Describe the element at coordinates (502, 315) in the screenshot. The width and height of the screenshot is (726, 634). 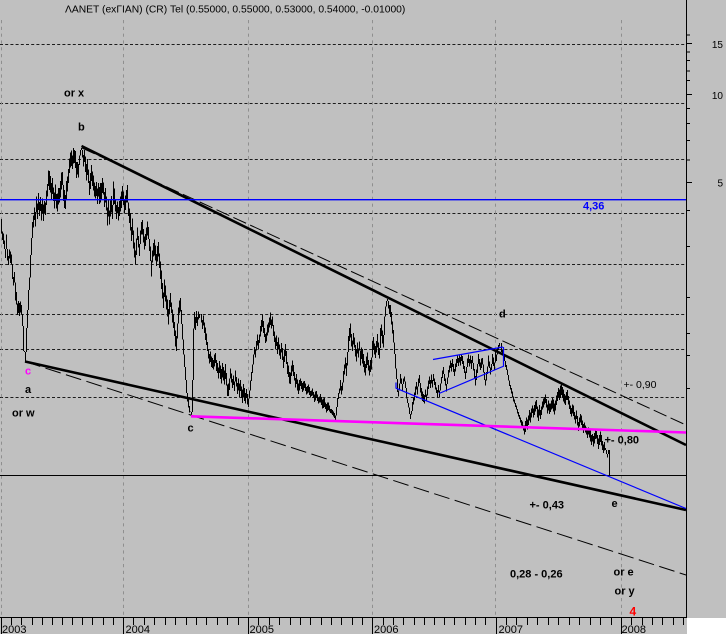
I see `svg-text: d` at that location.